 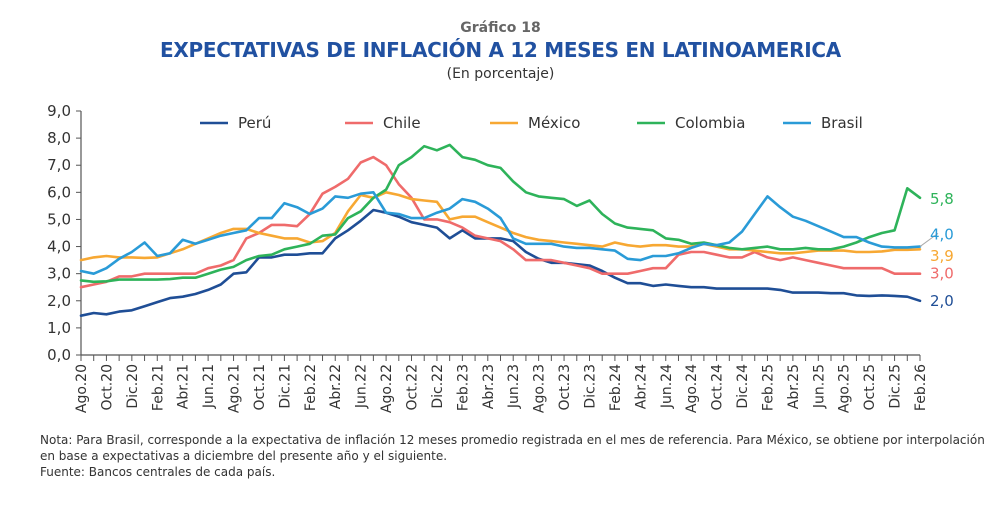 I want to click on legend-label: Colombia, so click(x=710, y=123).